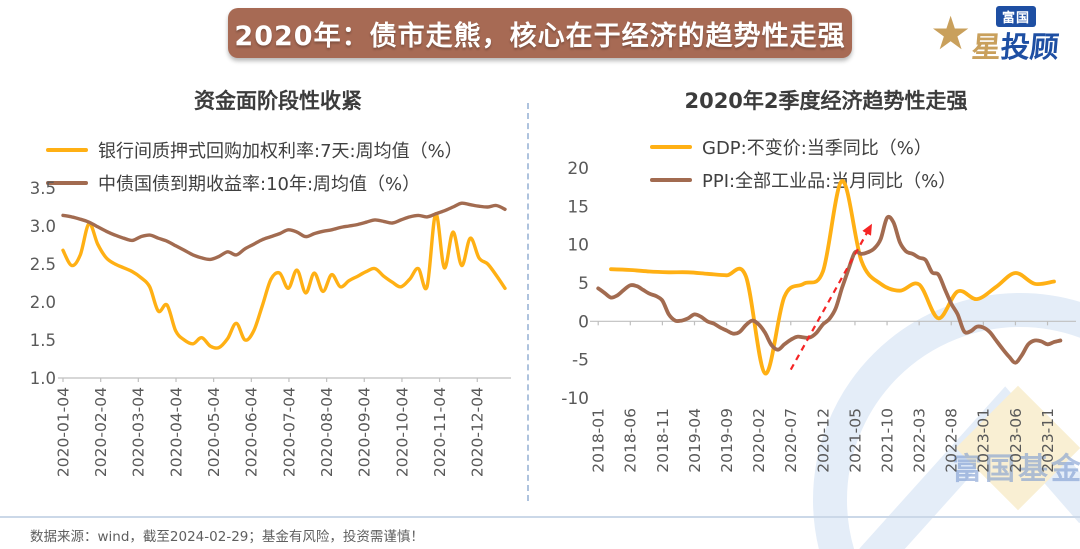  What do you see at coordinates (540, 36) in the screenshot?
I see `banner-title: 2020年：债市走熊，核心在于经济的趋势性走强` at bounding box center [540, 36].